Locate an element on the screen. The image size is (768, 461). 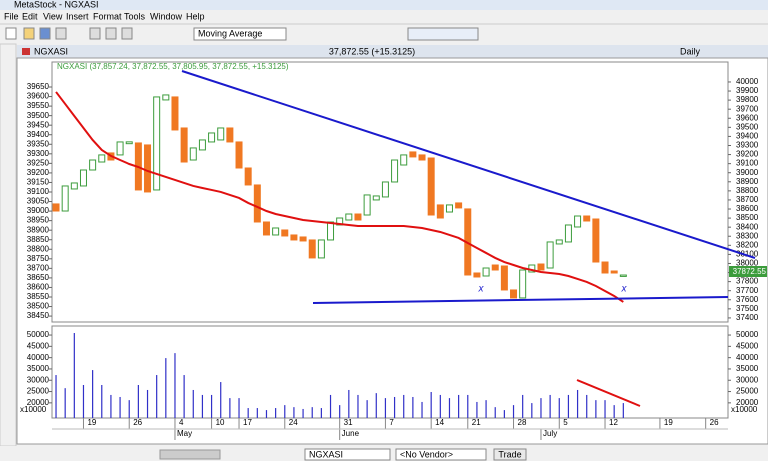
menu-item: File is located at coordinates (11, 16).